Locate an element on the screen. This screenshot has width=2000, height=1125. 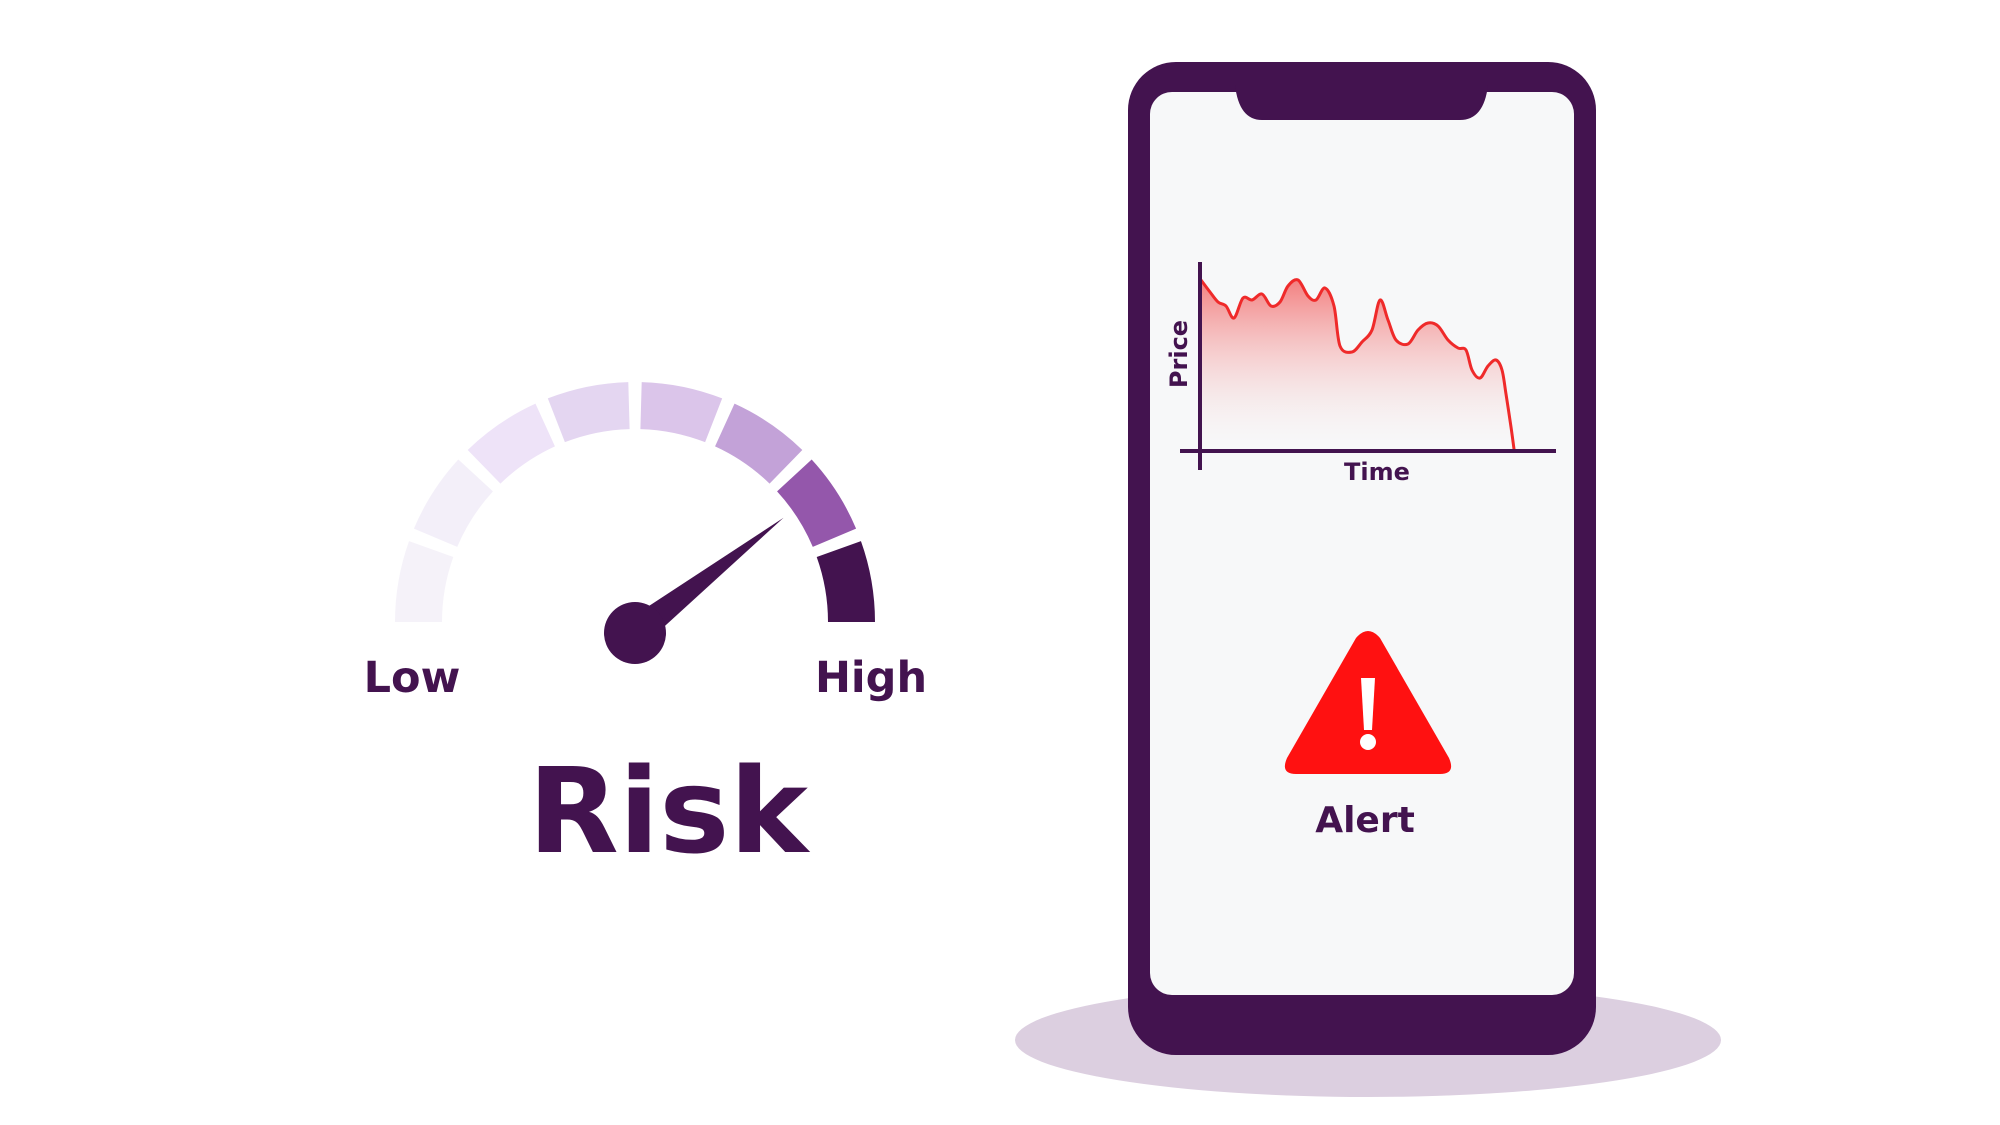
price-chart: Price Time is located at coordinates (1360, 374).